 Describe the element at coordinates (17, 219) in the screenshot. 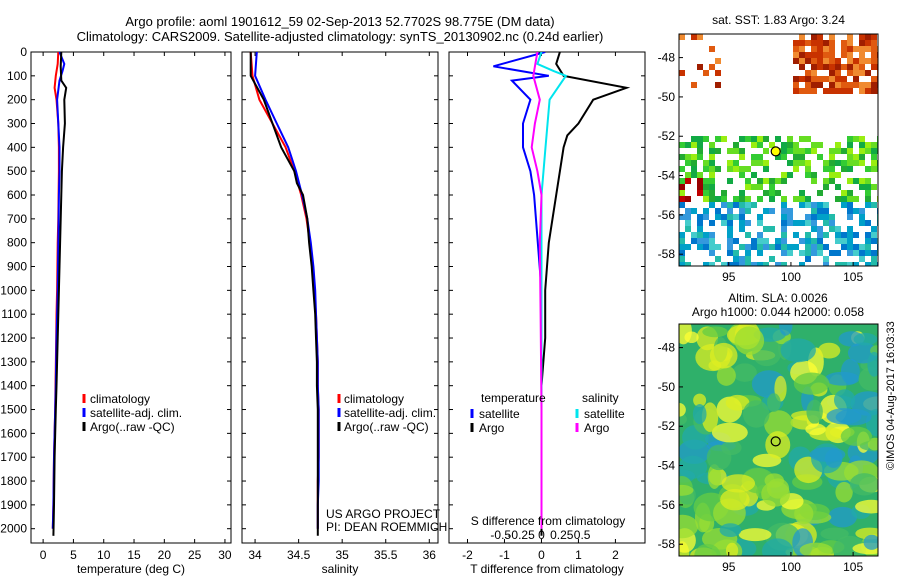

I see `temperature-ytick-label: 700` at that location.